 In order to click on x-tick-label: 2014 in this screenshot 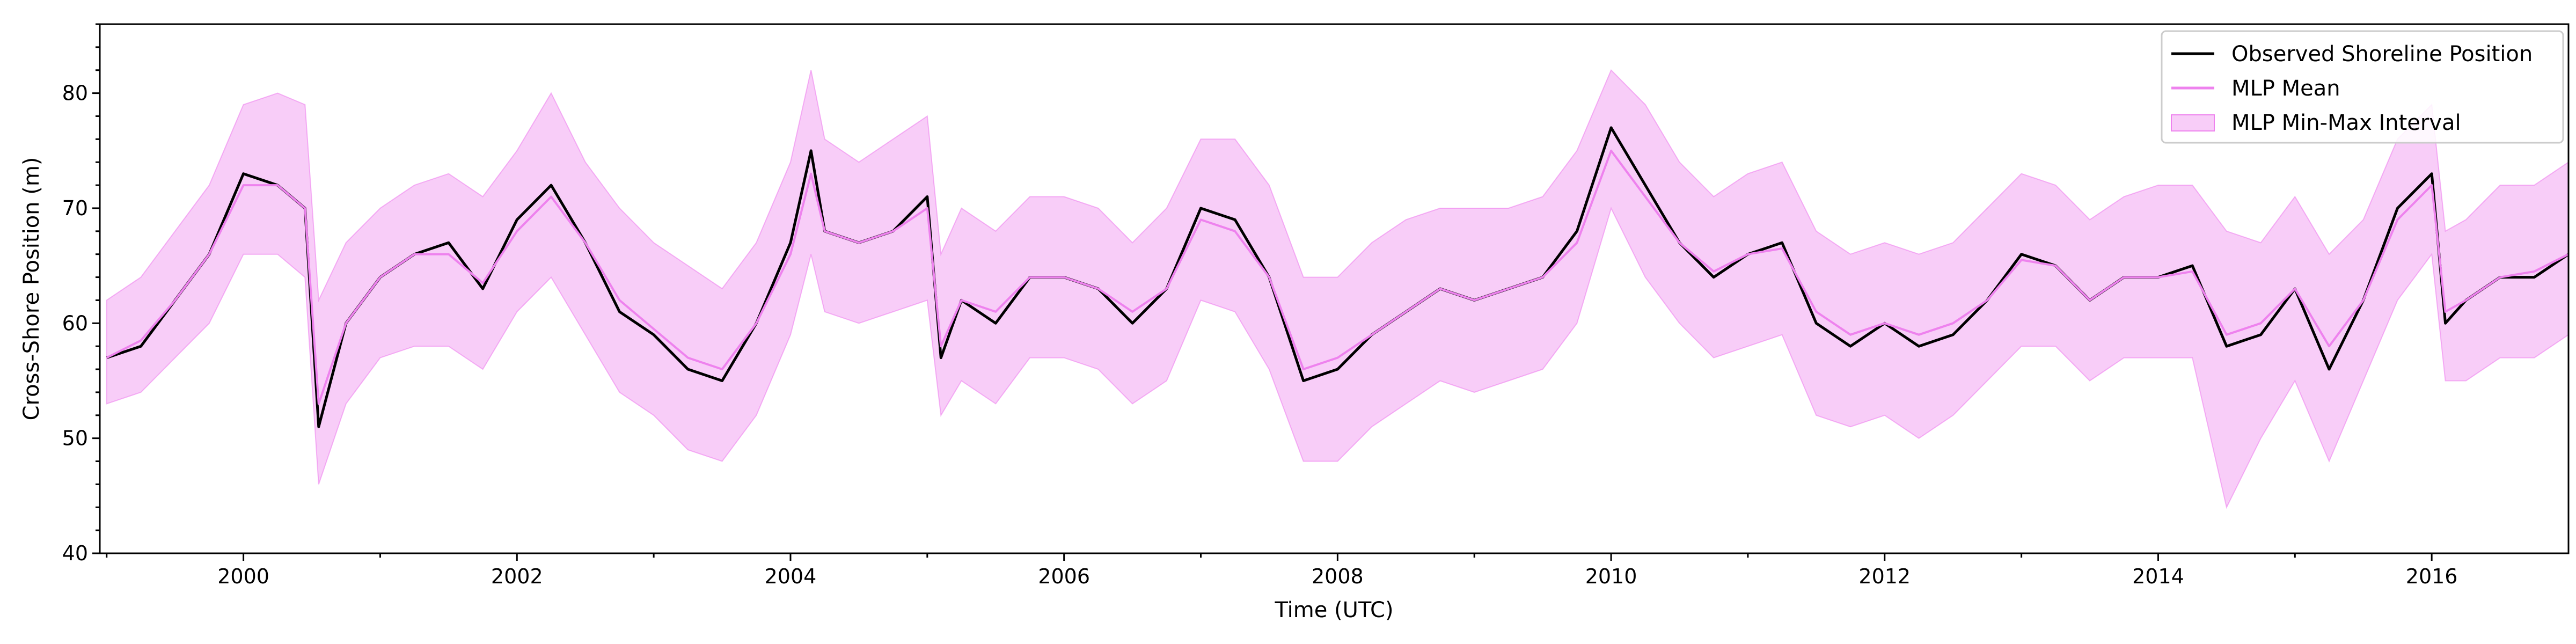, I will do `click(2158, 576)`.